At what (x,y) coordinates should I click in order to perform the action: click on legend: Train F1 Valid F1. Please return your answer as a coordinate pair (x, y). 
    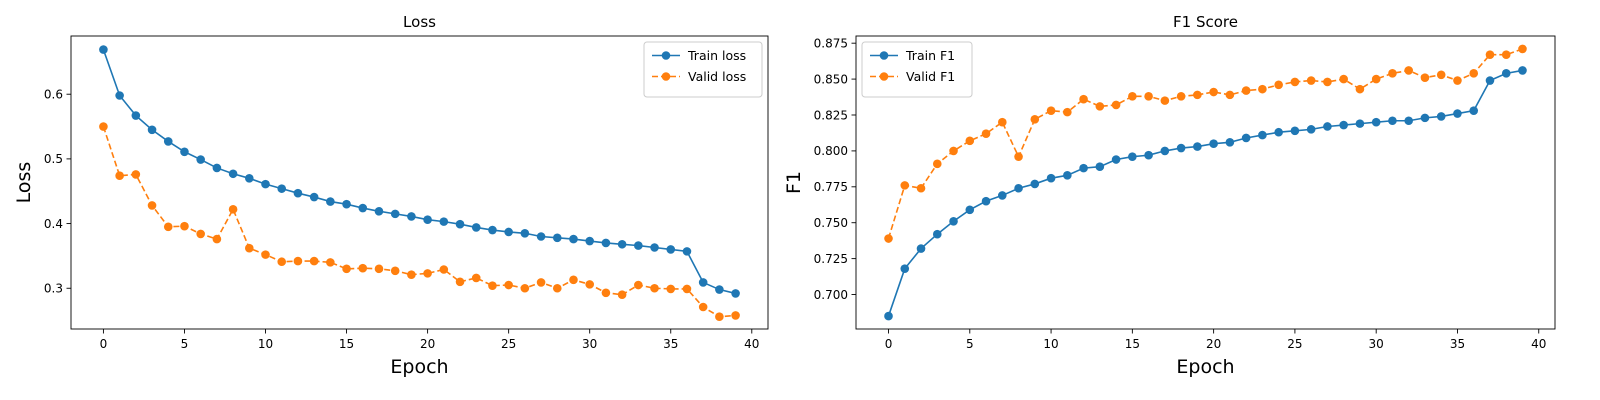
    Looking at the image, I should click on (917, 69).